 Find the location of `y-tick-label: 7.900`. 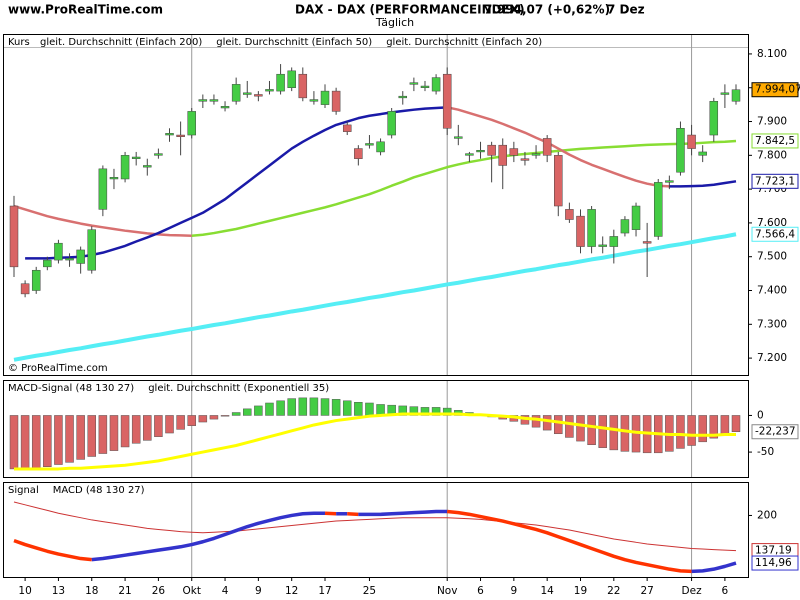

y-tick-label: 7.900 is located at coordinates (772, 122).